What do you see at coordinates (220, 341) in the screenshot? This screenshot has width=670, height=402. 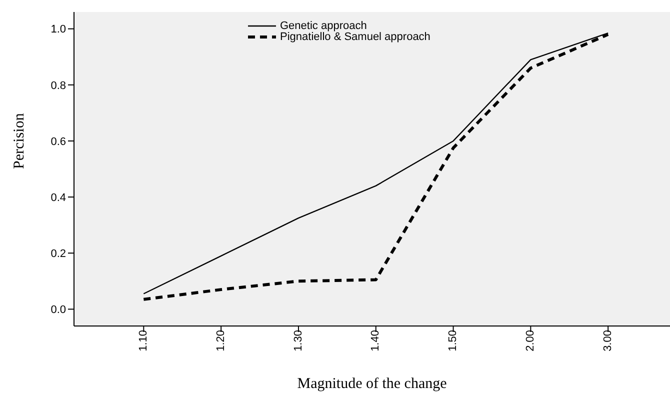 I see `x-tick-label: 1.20` at bounding box center [220, 341].